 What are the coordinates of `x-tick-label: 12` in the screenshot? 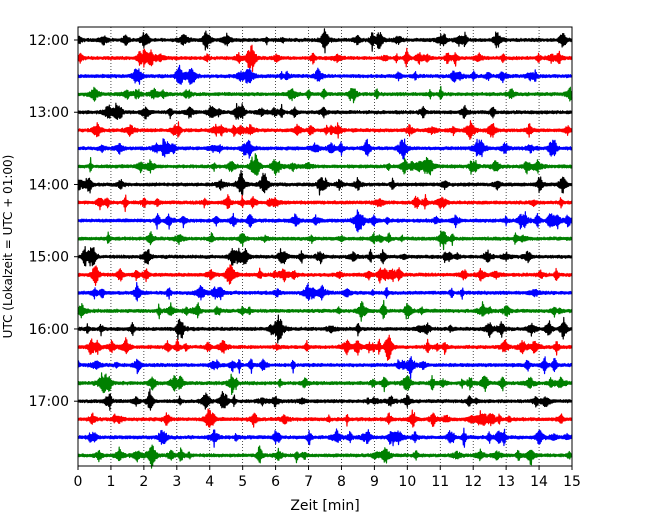 It's located at (473, 482).